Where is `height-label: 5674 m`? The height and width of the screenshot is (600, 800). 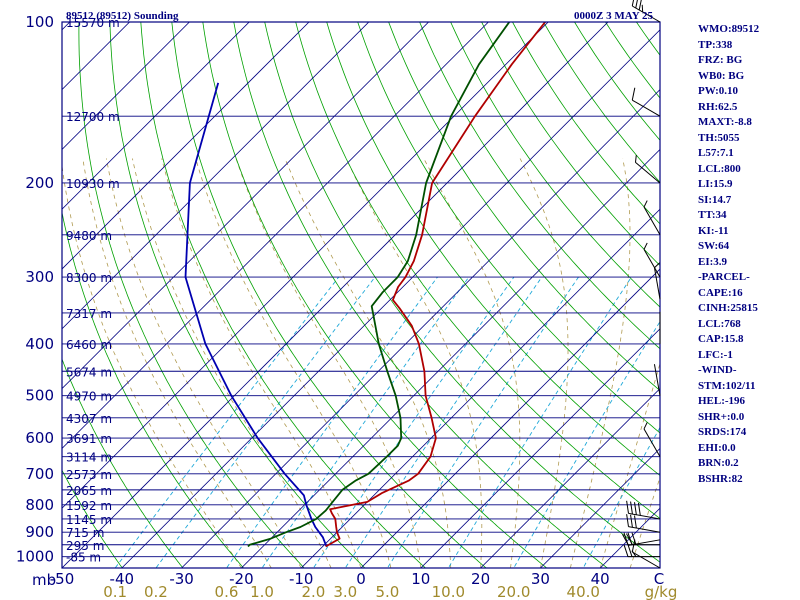
height-label: 5674 m is located at coordinates (89, 372).